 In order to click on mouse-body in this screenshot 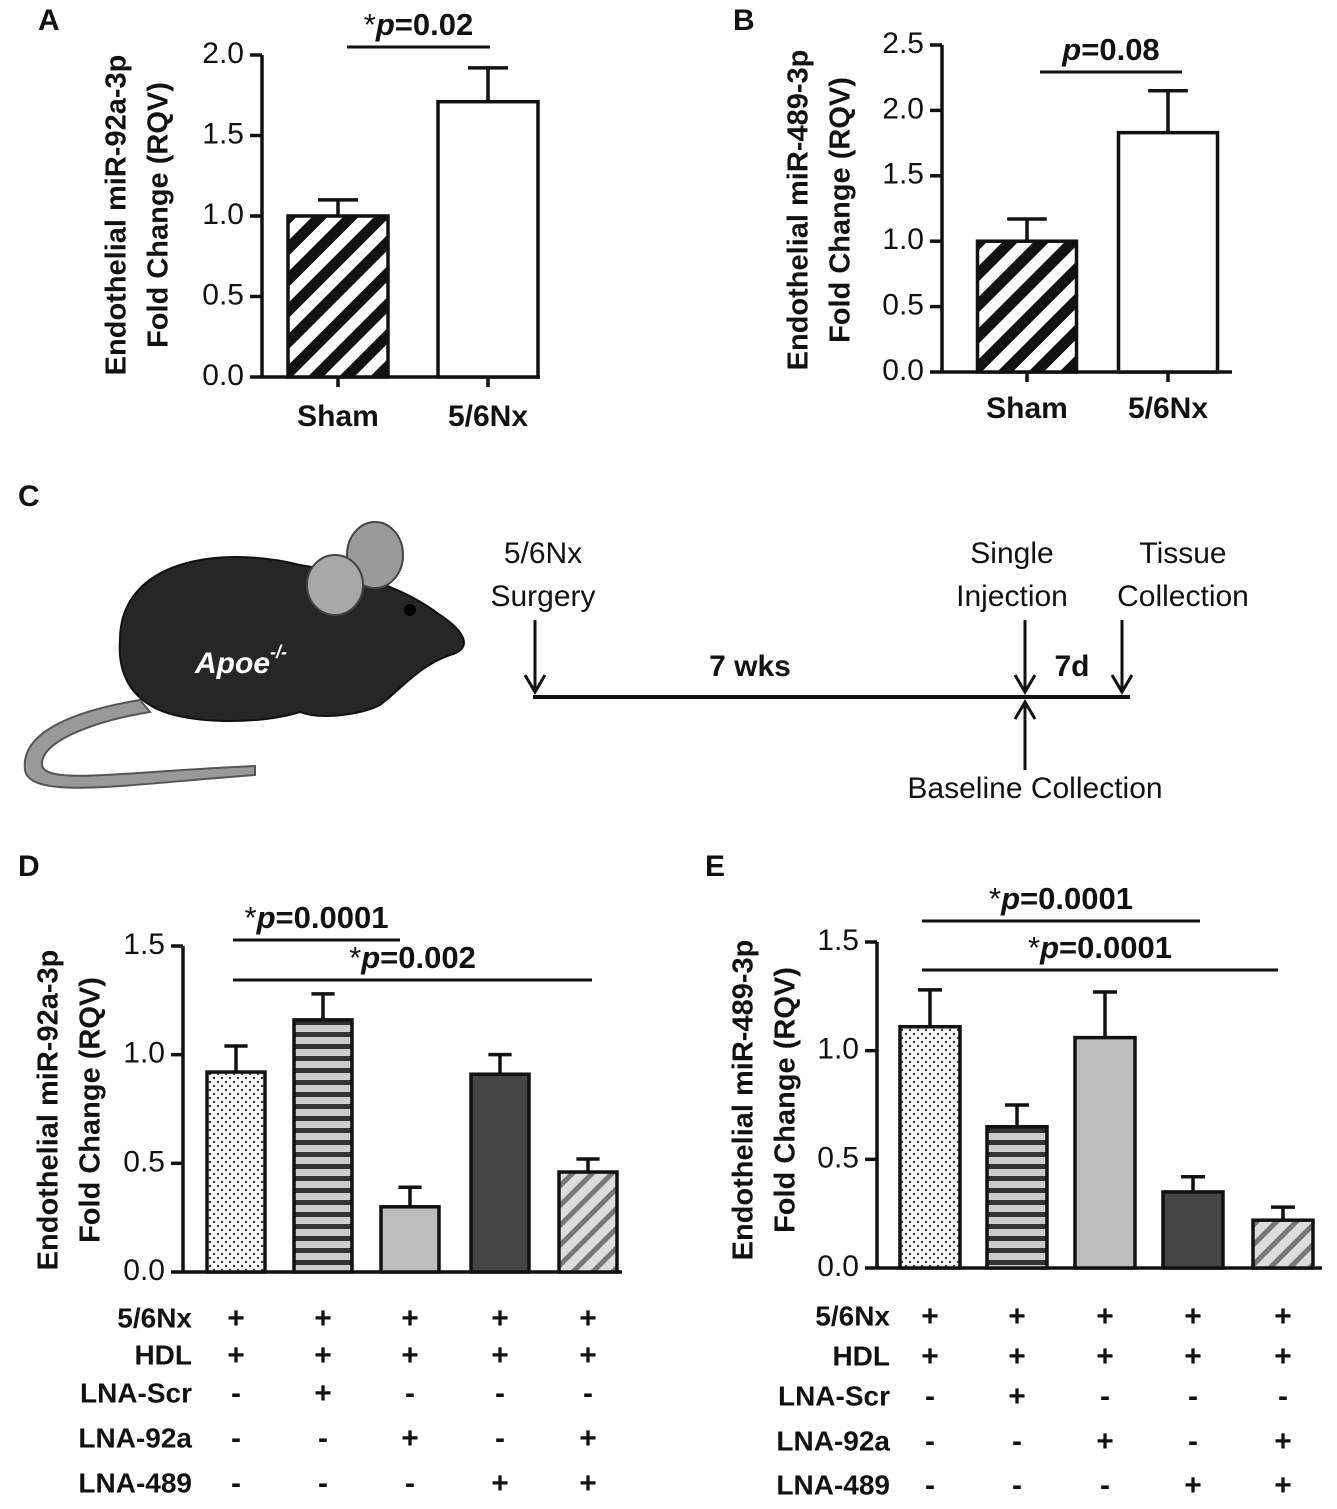, I will do `click(291, 639)`.